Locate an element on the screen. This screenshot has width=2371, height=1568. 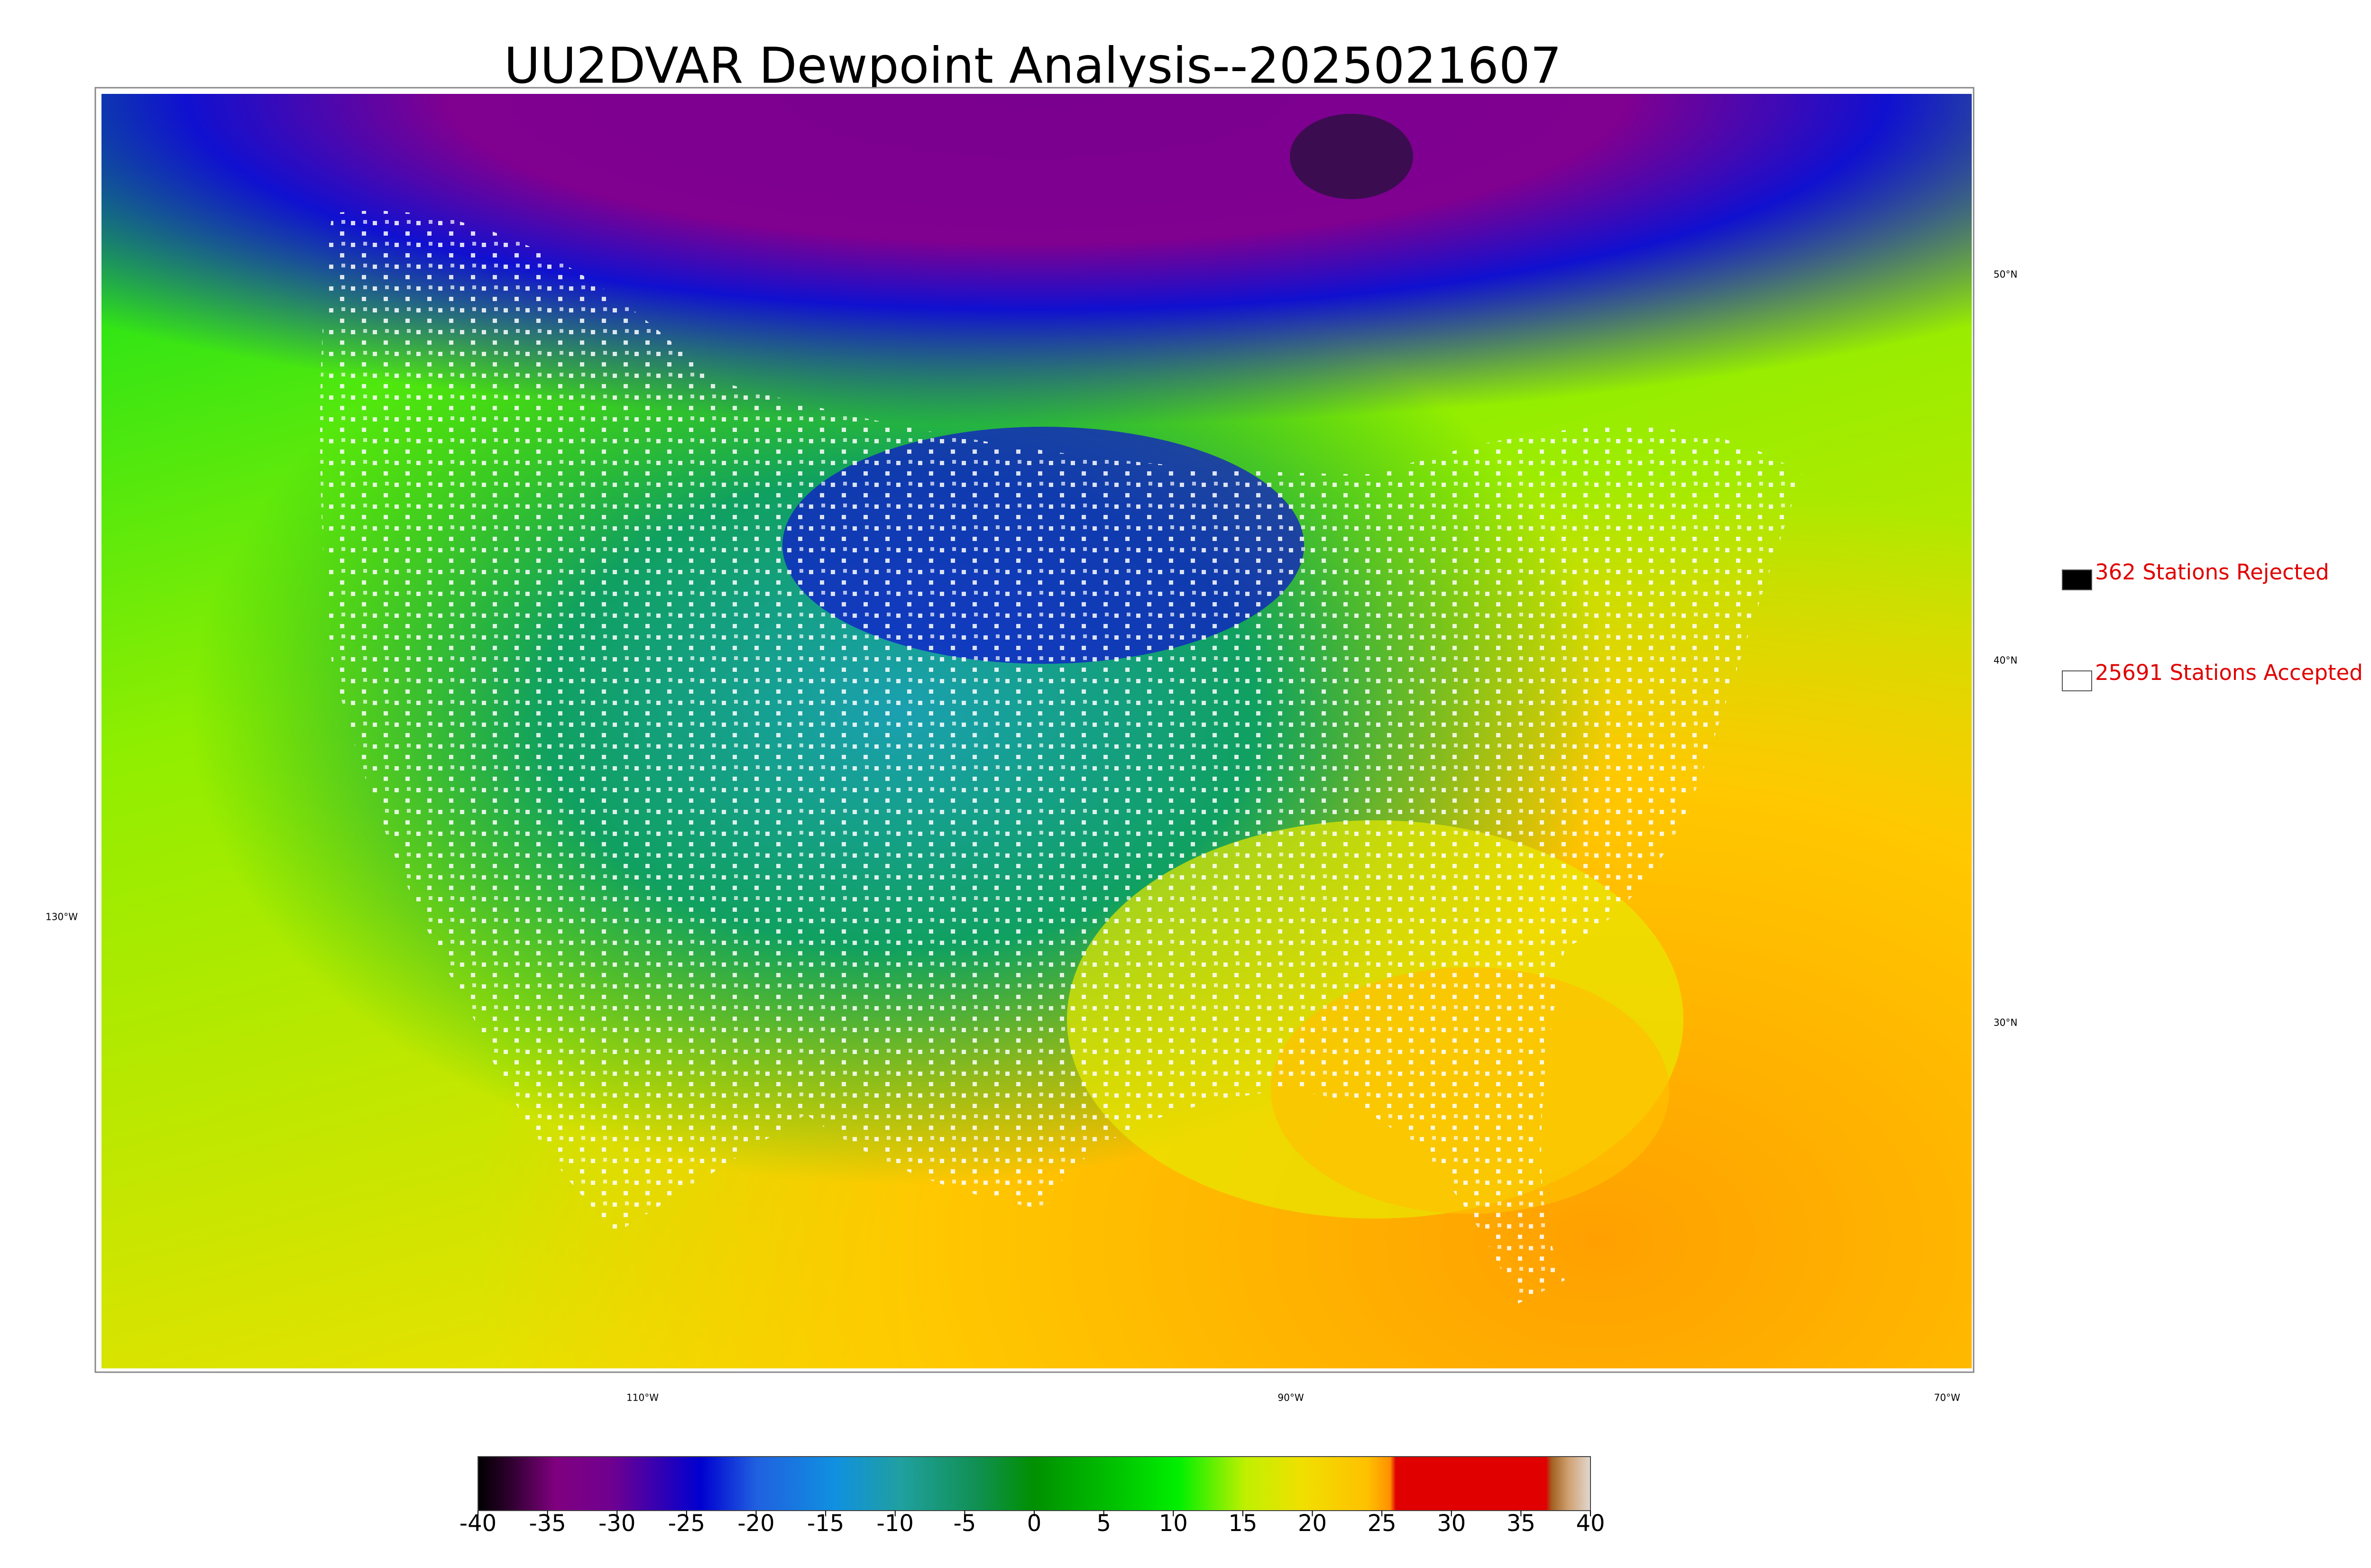
colorbar-tick-label: 30 is located at coordinates (1451, 1523).